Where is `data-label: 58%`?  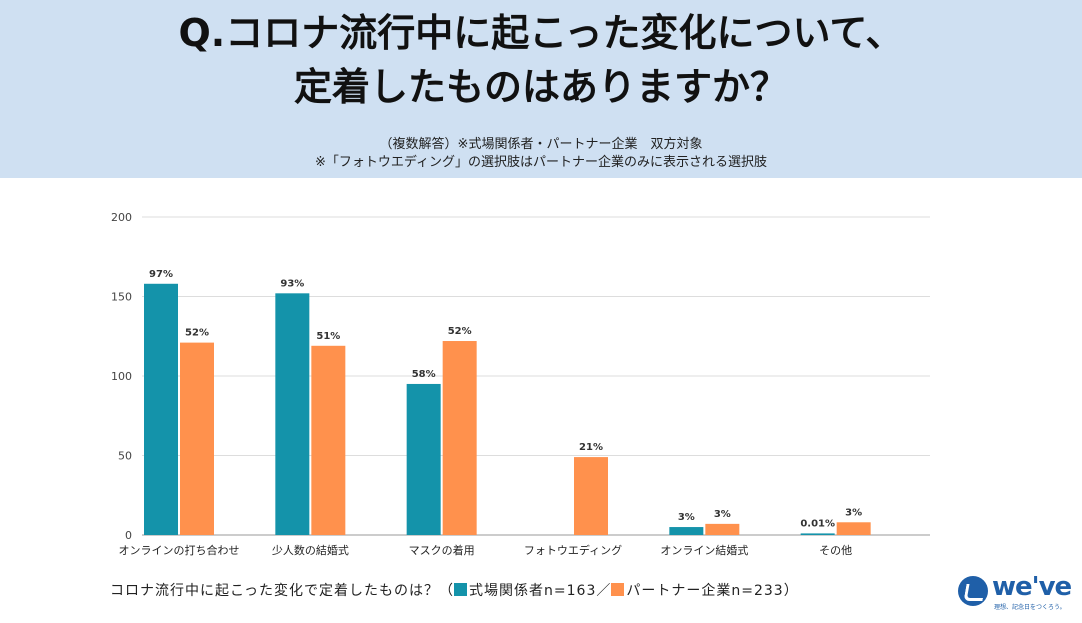 data-label: 58% is located at coordinates (424, 374).